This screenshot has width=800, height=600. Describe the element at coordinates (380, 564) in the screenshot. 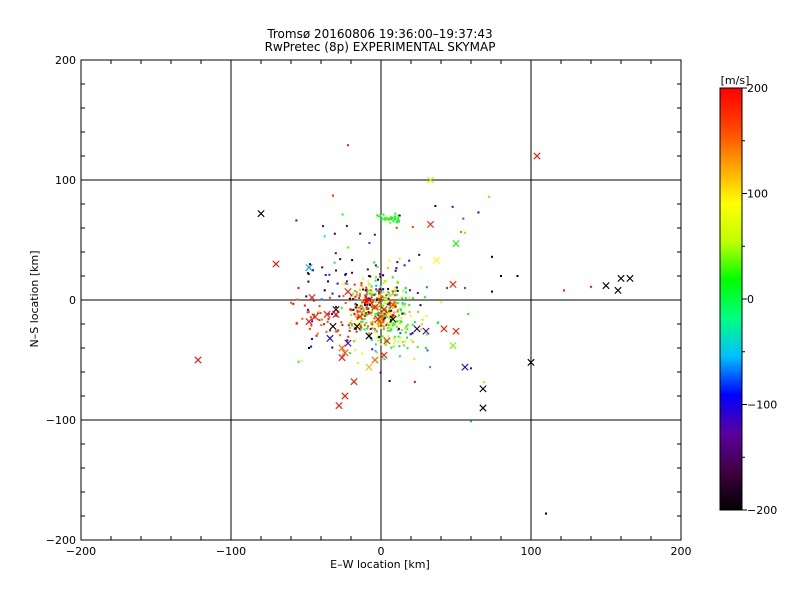

I see `x-axis-label: E–W location [km]` at that location.